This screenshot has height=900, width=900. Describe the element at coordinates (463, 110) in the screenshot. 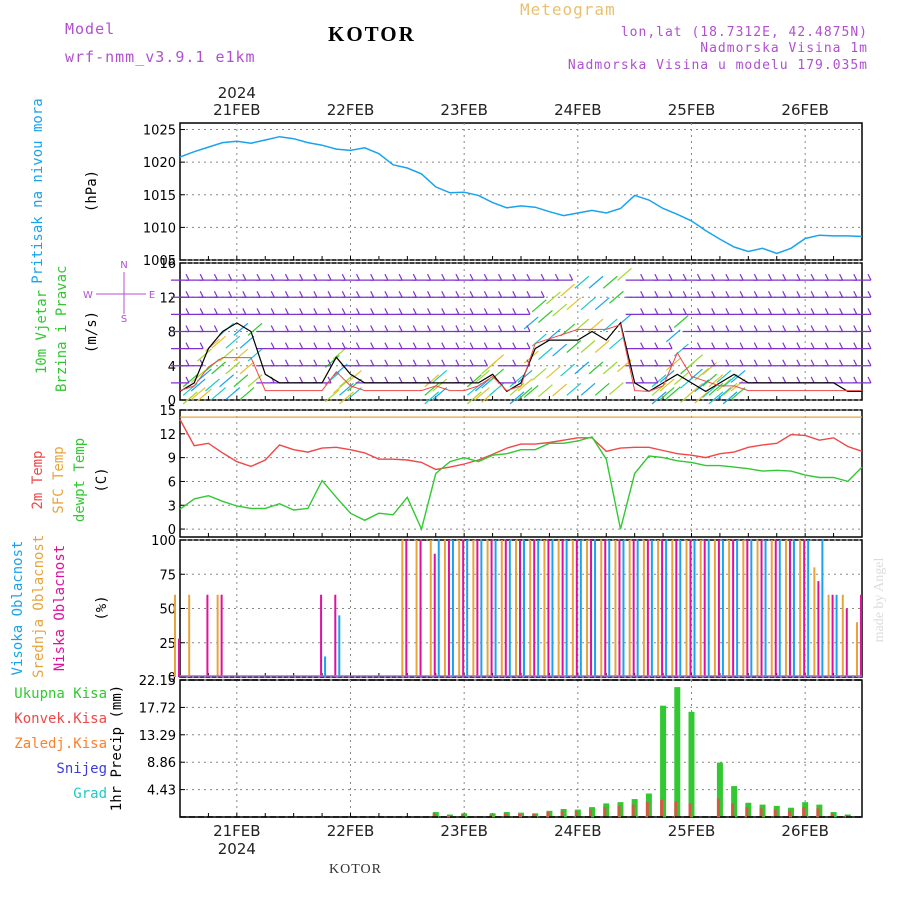

I see `day-label-top: 23FEB` at that location.